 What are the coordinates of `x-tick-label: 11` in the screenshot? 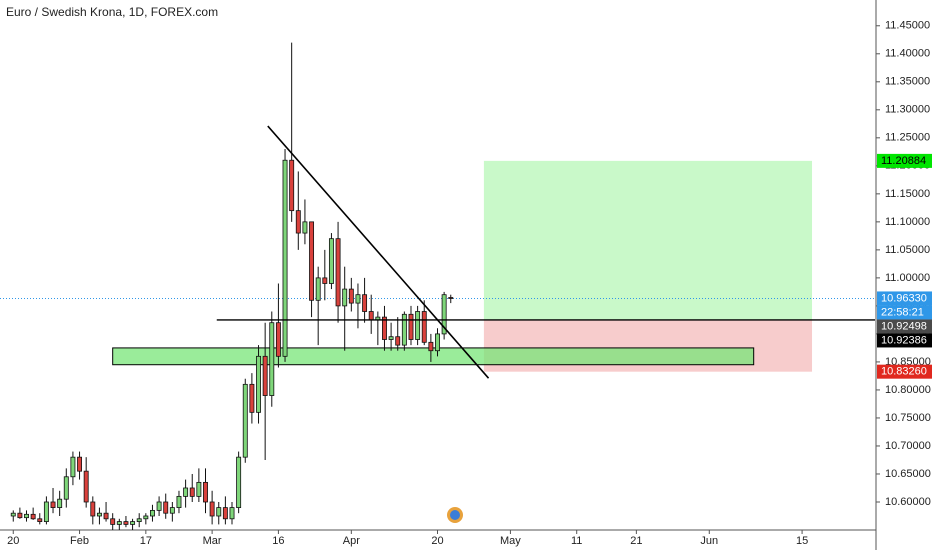 It's located at (576, 541).